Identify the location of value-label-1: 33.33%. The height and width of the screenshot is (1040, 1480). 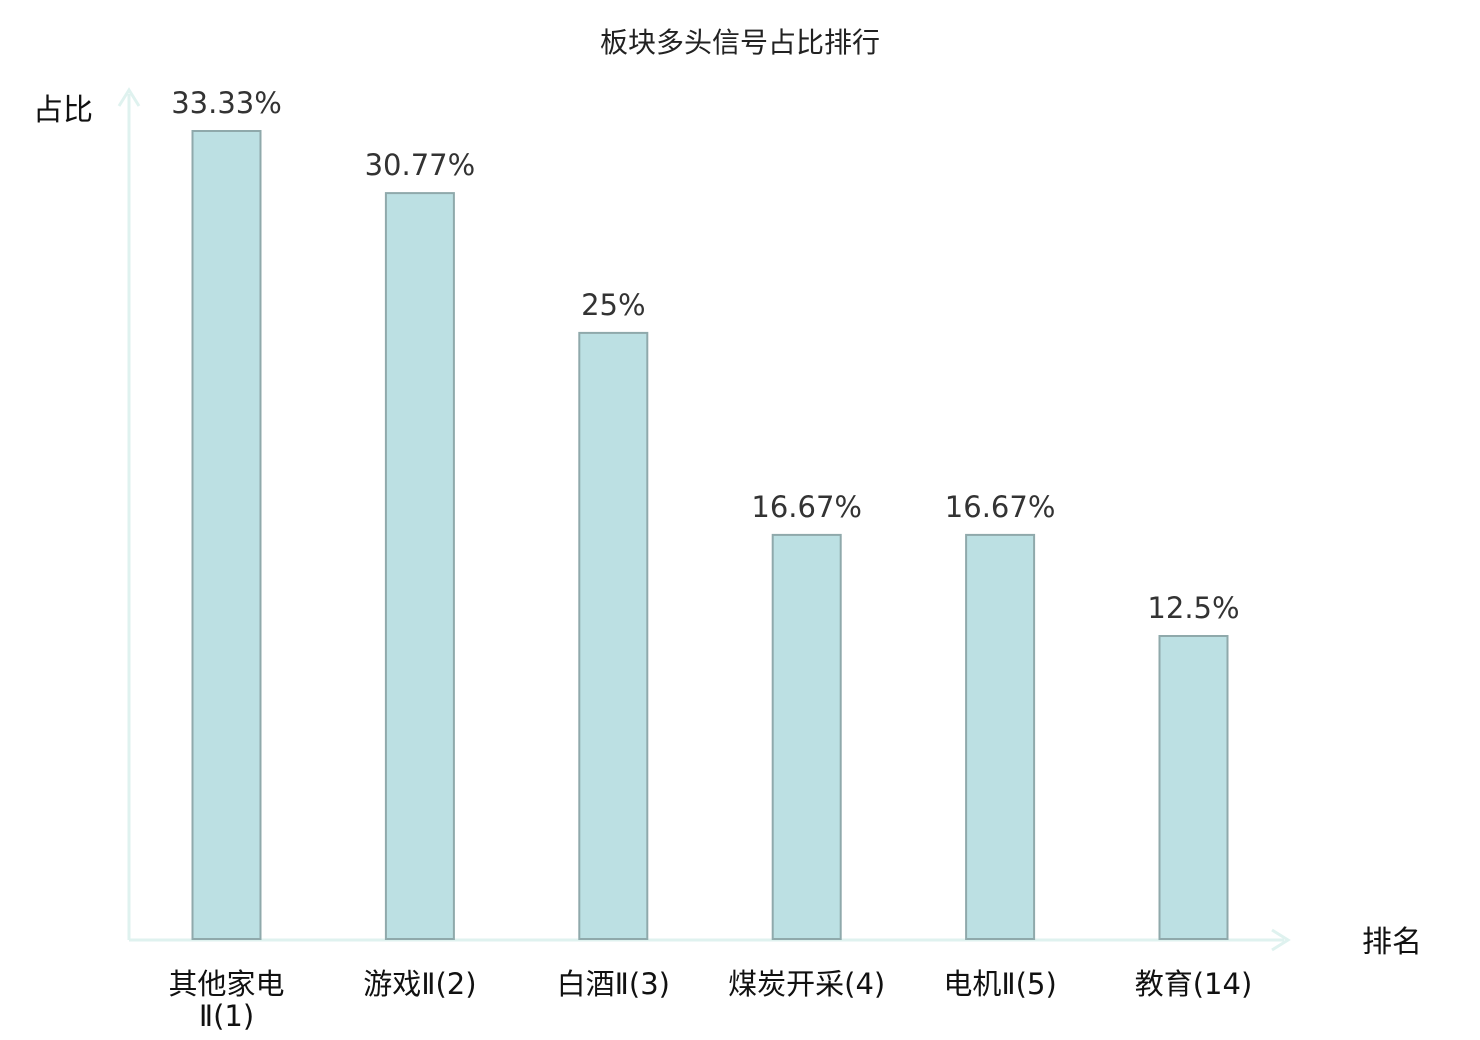
(226, 103).